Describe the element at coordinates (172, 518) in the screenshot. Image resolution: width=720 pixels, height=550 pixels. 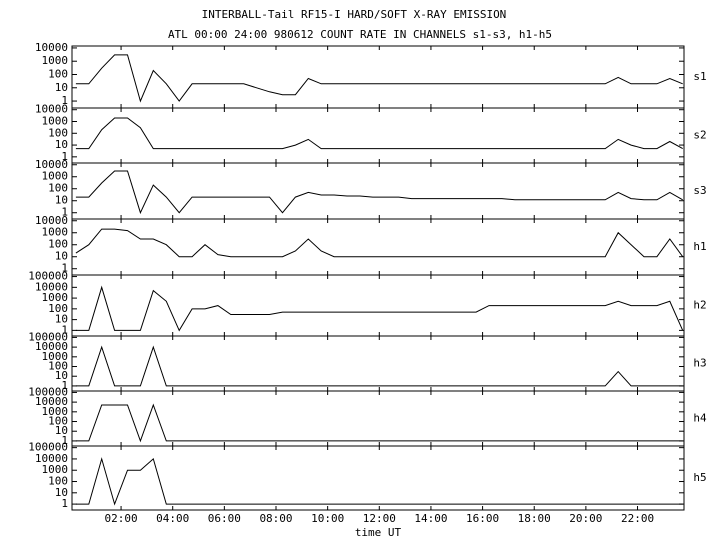
I see `x-tick-label: 04:00` at that location.